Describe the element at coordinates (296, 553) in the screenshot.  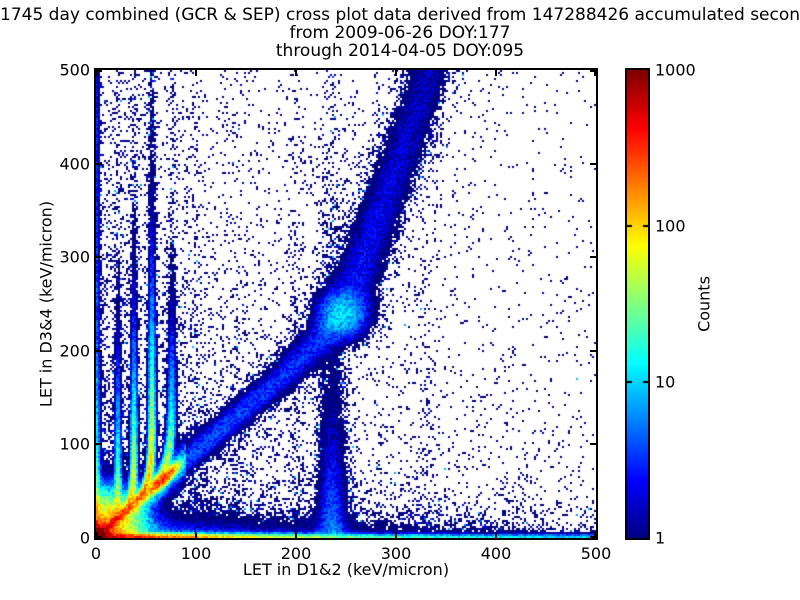
I see `x-tick-label: 200` at that location.